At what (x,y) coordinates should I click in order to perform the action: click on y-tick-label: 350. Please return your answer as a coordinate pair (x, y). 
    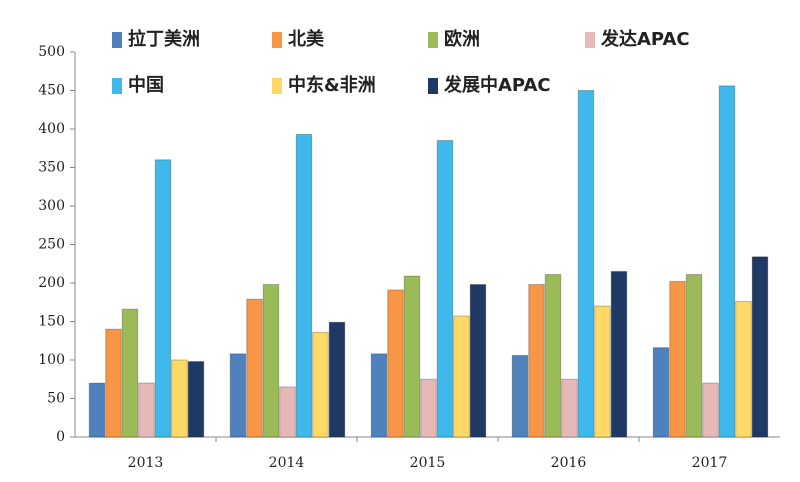
    Looking at the image, I should click on (51, 168).